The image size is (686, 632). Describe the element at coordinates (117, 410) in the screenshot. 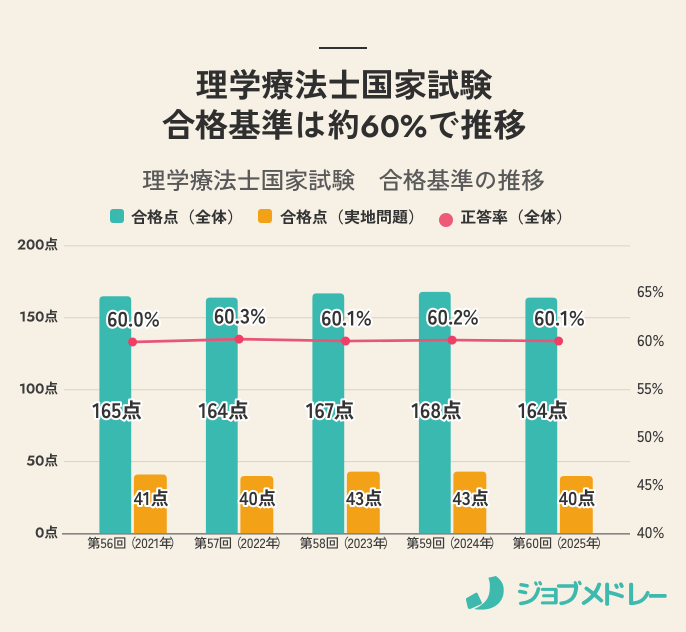

I see `svg-text: 165点` at that location.